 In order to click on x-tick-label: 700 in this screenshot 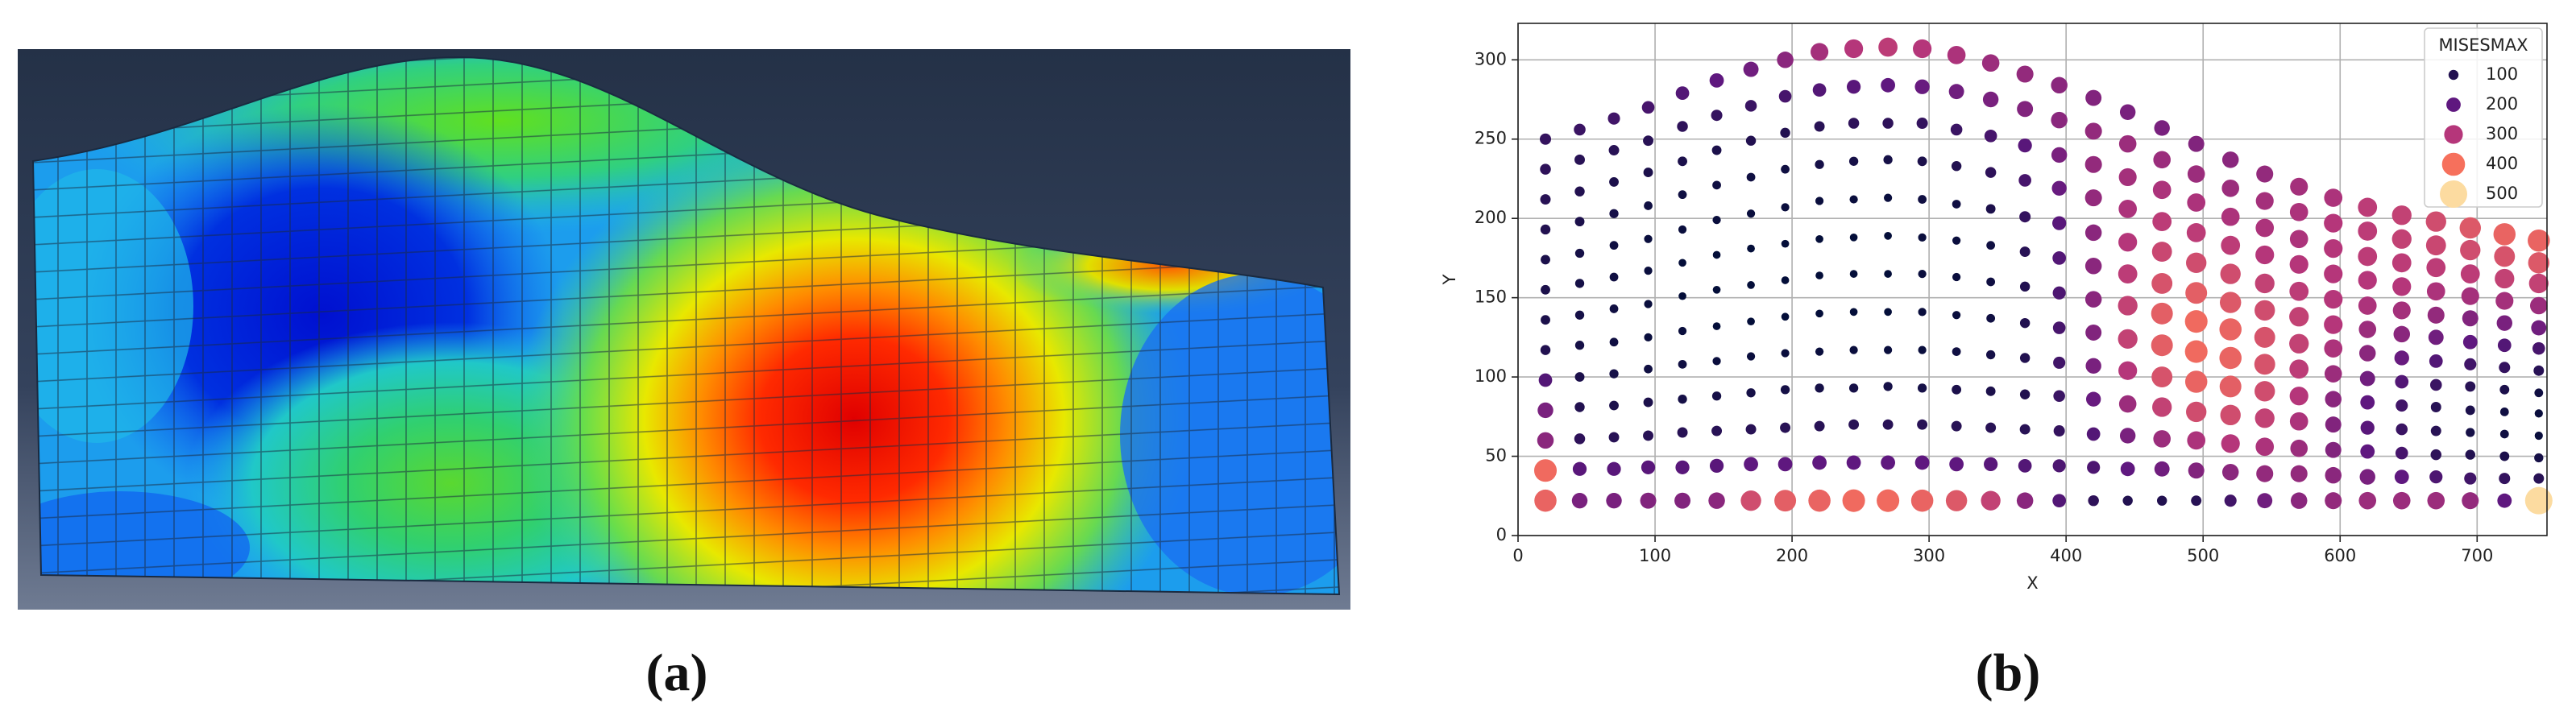, I will do `click(2477, 555)`.